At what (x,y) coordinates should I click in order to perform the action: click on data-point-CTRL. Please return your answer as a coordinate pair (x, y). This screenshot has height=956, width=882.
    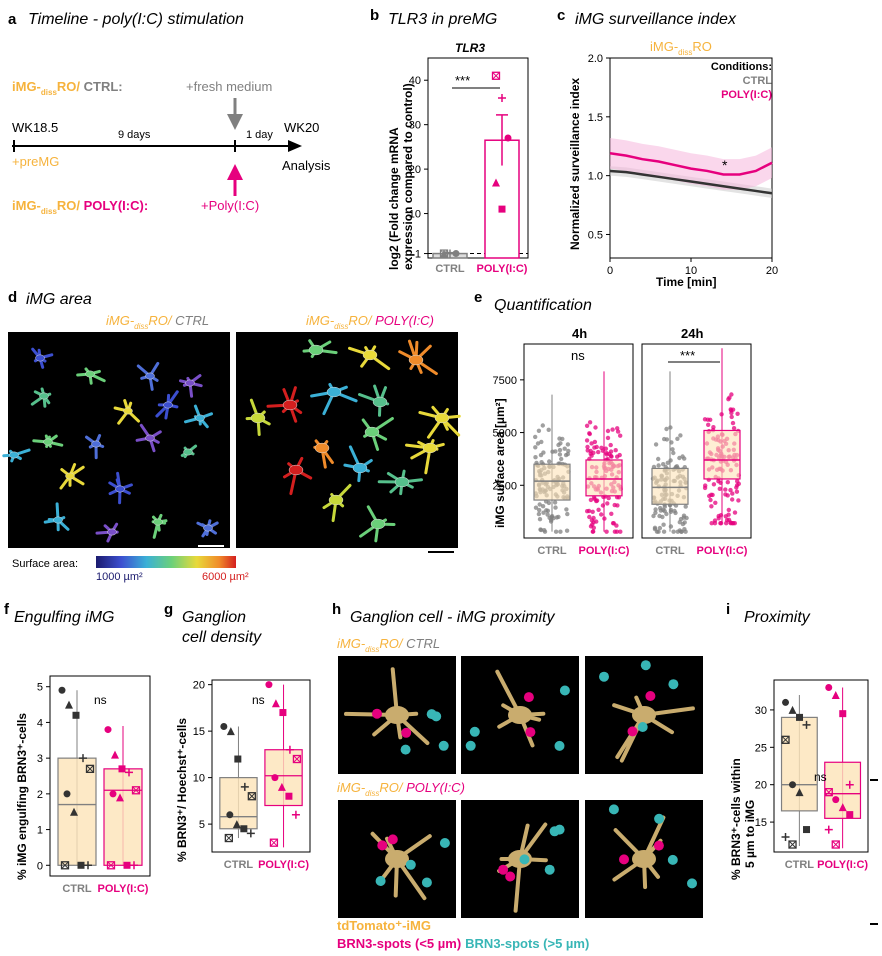
    Looking at the image, I should click on (456, 254).